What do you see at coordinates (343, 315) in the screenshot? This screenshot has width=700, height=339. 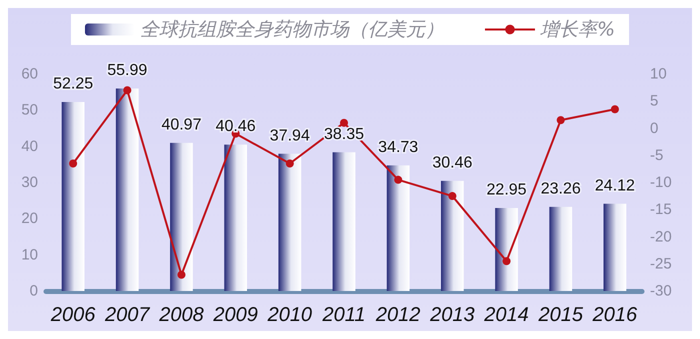 I see `x-tick-label: 2011` at bounding box center [343, 315].